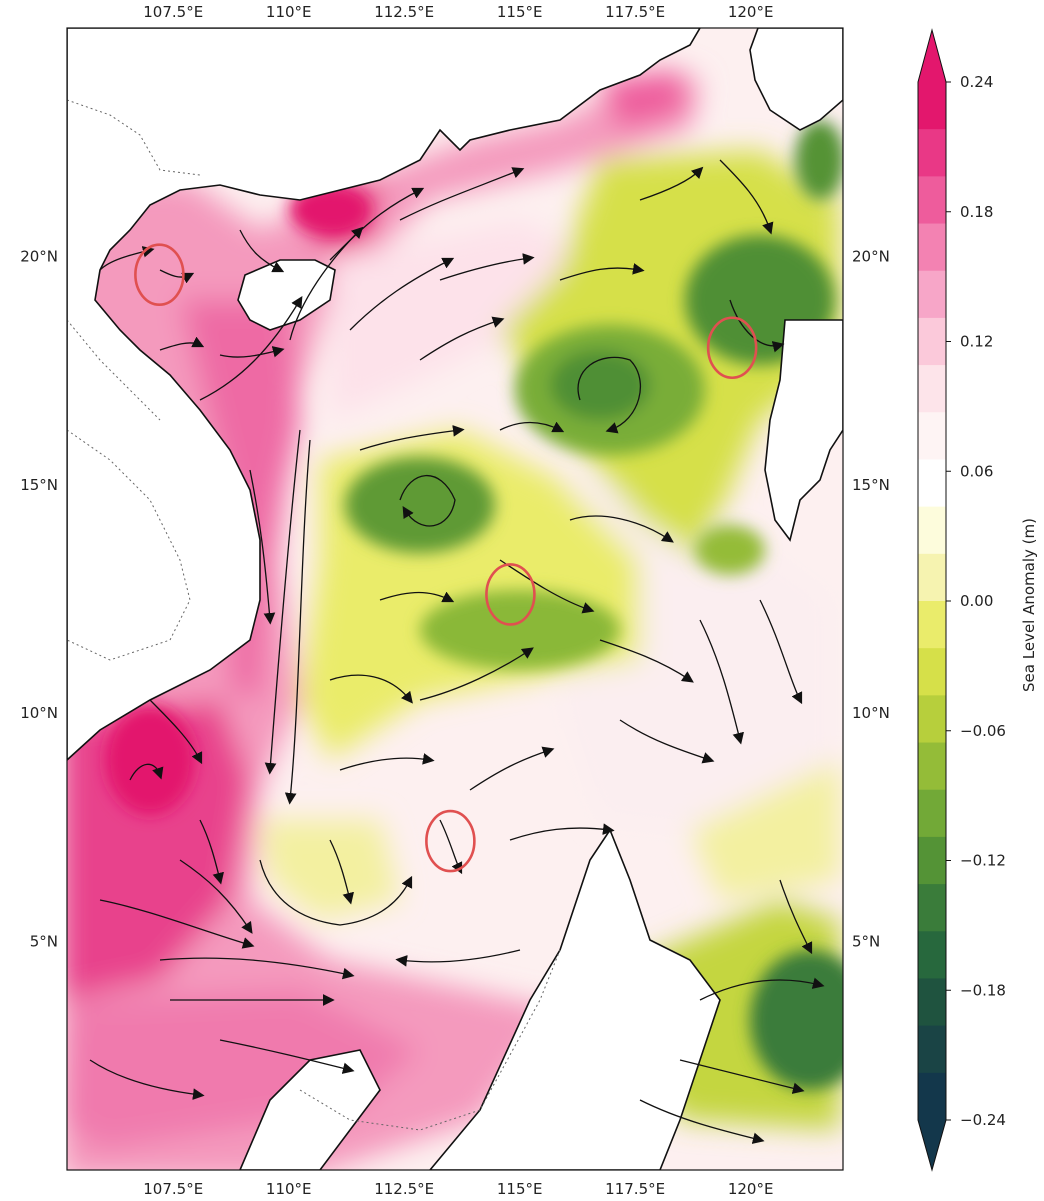 This screenshot has height=1201, width=1044. I want to click on x-tick-label-bottom: 120°E, so click(751, 1189).